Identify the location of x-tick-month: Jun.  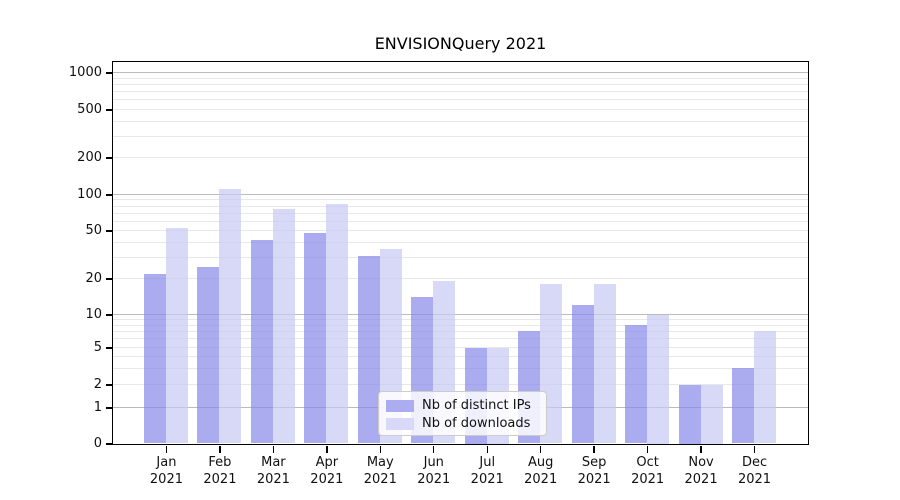
(433, 462).